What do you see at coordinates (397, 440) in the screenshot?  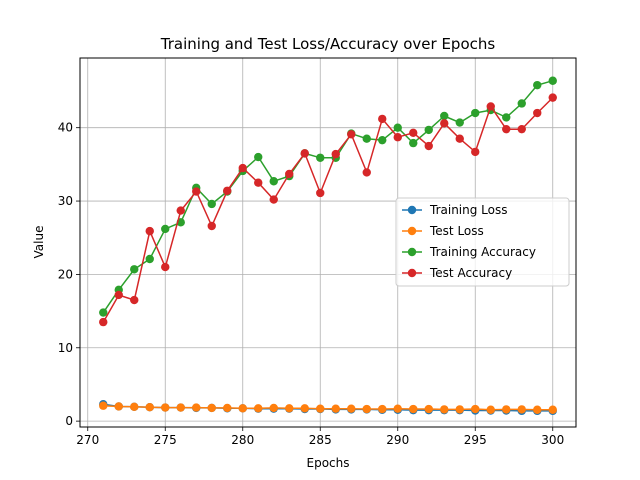 I see `x-tick-label: 290` at bounding box center [397, 440].